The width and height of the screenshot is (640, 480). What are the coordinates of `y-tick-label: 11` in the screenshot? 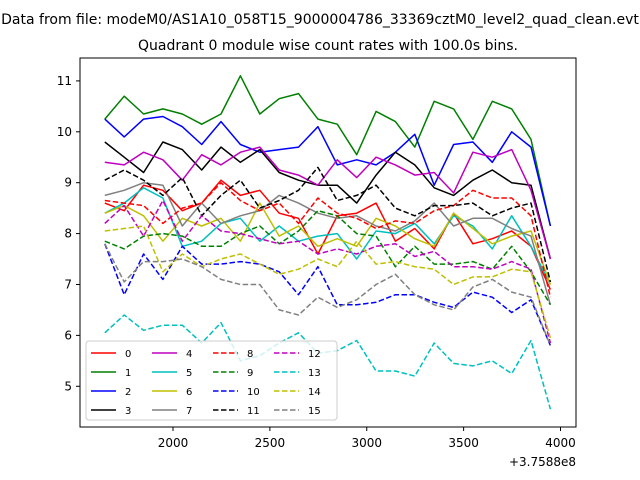 It's located at (64, 81).